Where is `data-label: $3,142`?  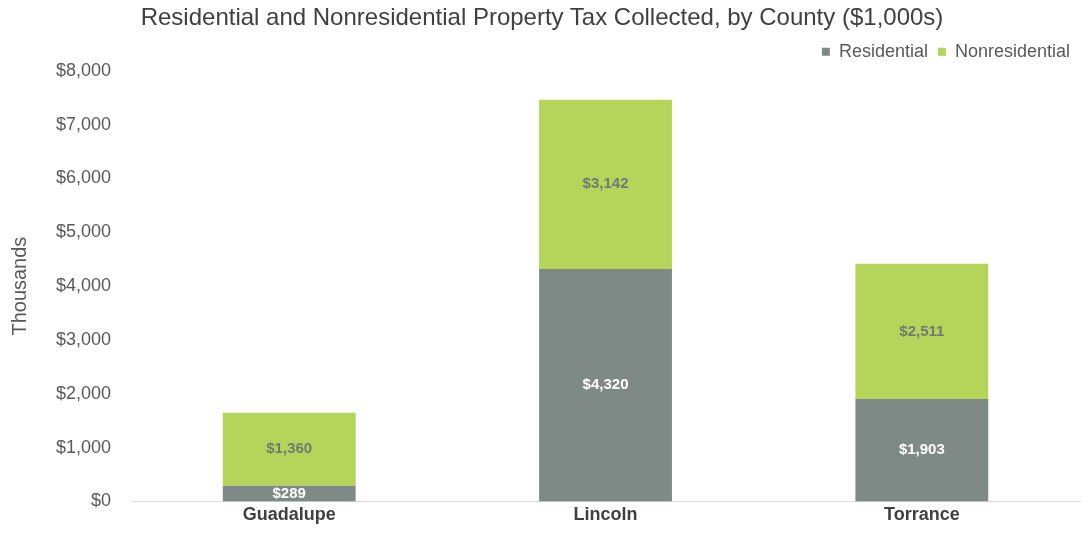
data-label: $3,142 is located at coordinates (605, 183).